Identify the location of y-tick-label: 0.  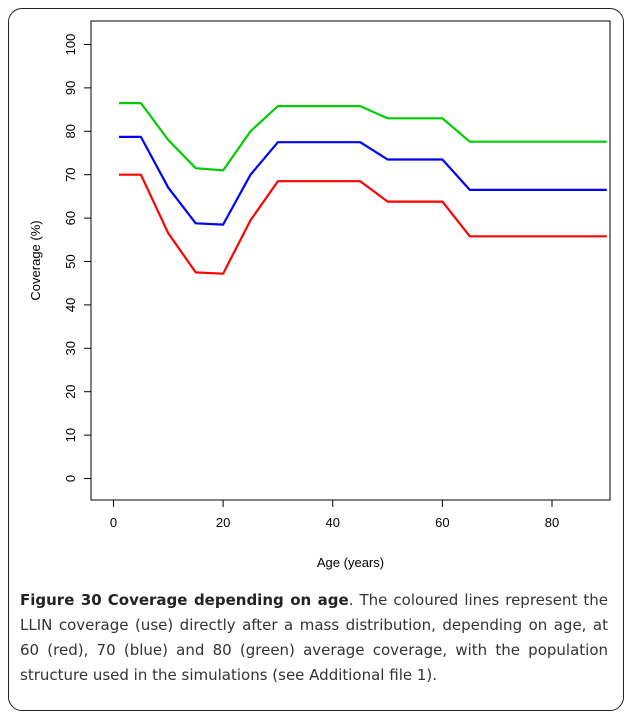
(70, 478).